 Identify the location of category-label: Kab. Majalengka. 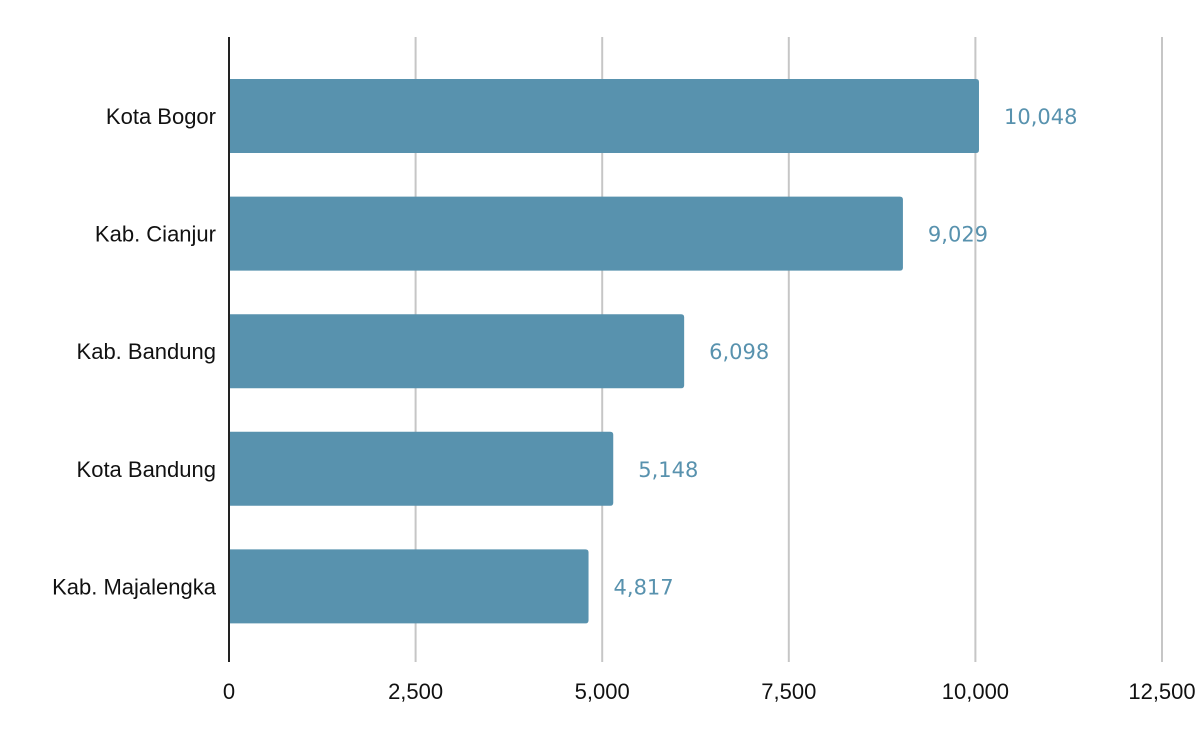
(134, 586).